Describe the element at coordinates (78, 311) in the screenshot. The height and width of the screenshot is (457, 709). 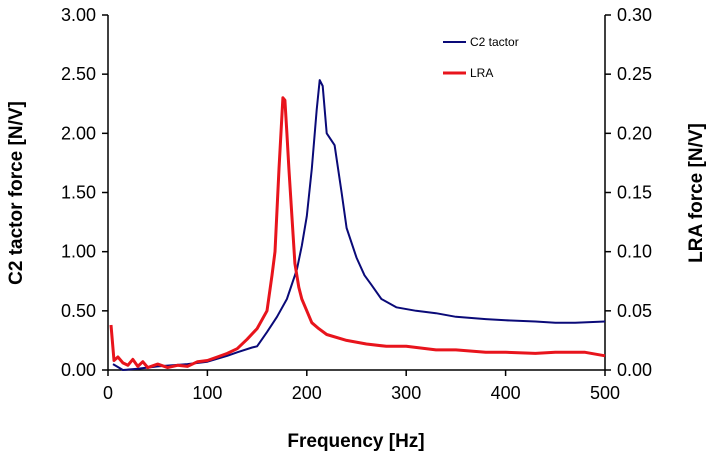
I see `y-tick-label: 0.50` at that location.